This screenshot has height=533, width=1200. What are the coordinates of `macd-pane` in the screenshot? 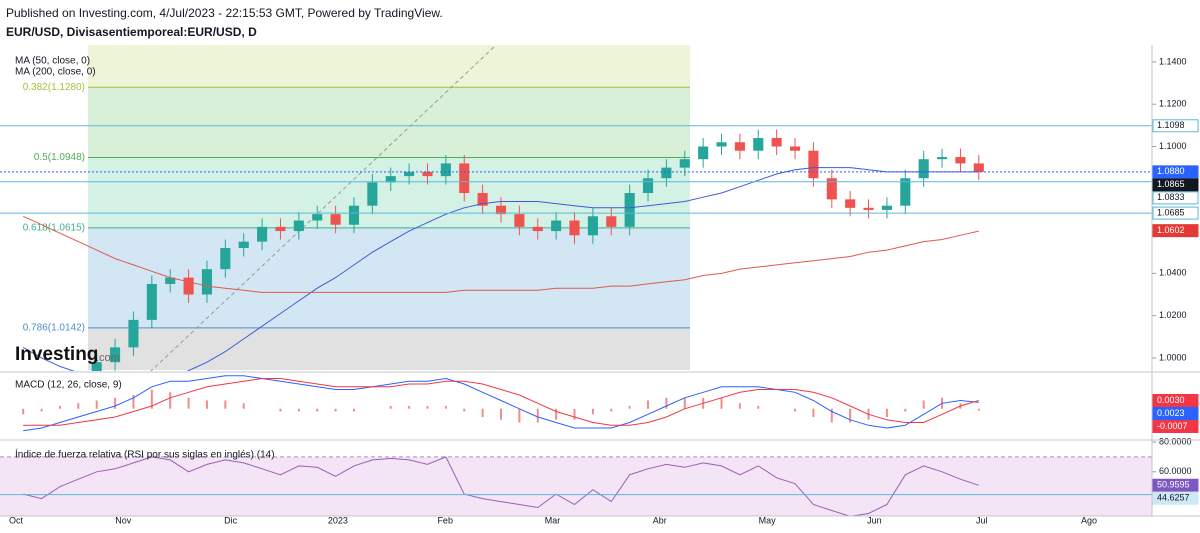 It's located at (501, 403).